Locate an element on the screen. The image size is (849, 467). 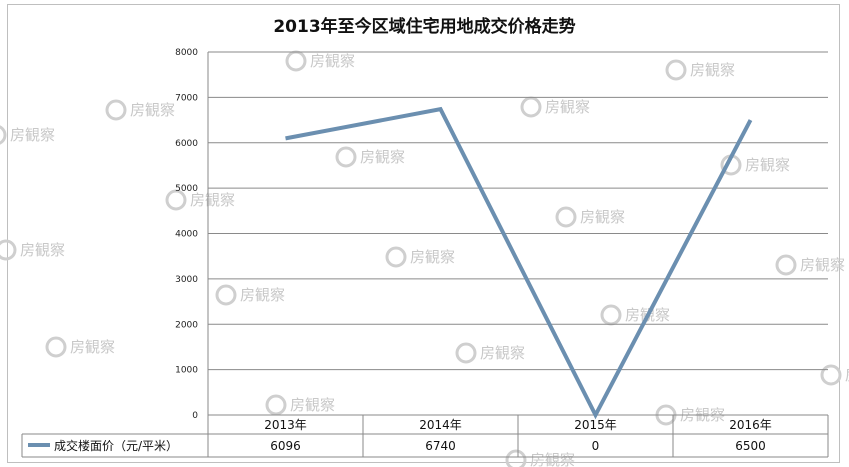
legend-label: 成交楼面价（元/平米） is located at coordinates (116, 445).